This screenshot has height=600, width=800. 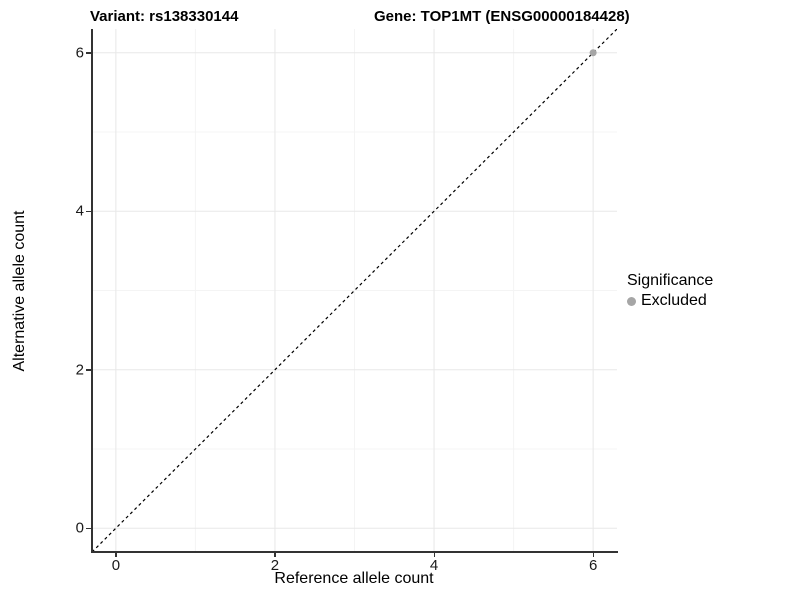 What do you see at coordinates (79, 370) in the screenshot?
I see `y-tick-label: 2` at bounding box center [79, 370].